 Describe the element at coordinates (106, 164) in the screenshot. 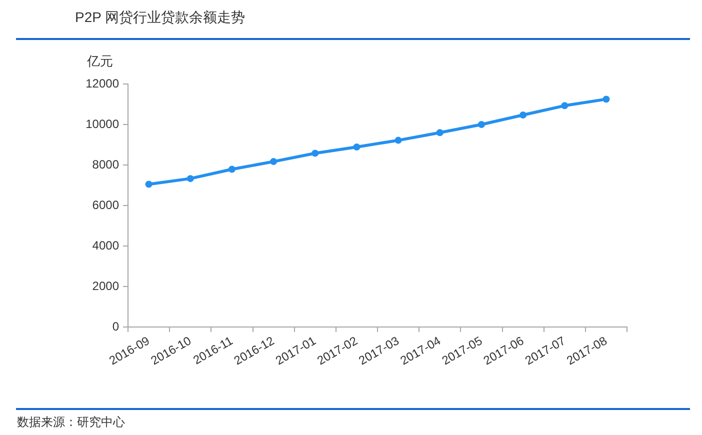

I see `y-tick-label: 8000` at that location.